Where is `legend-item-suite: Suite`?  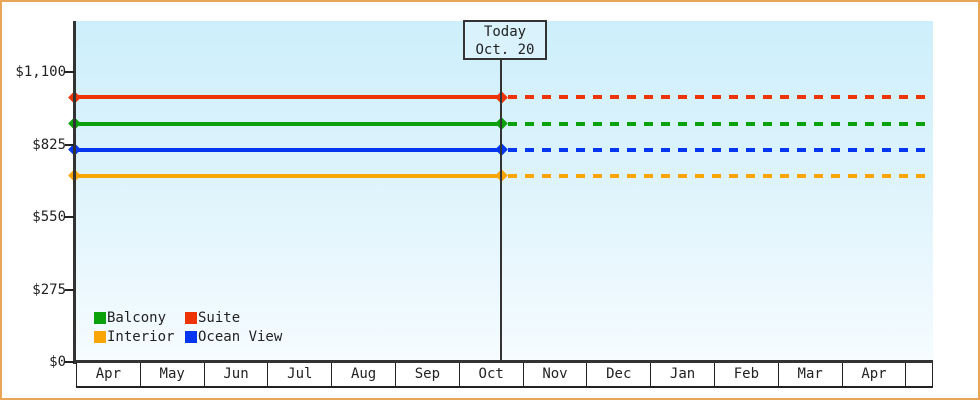
legend-item-suite: Suite is located at coordinates (233, 318).